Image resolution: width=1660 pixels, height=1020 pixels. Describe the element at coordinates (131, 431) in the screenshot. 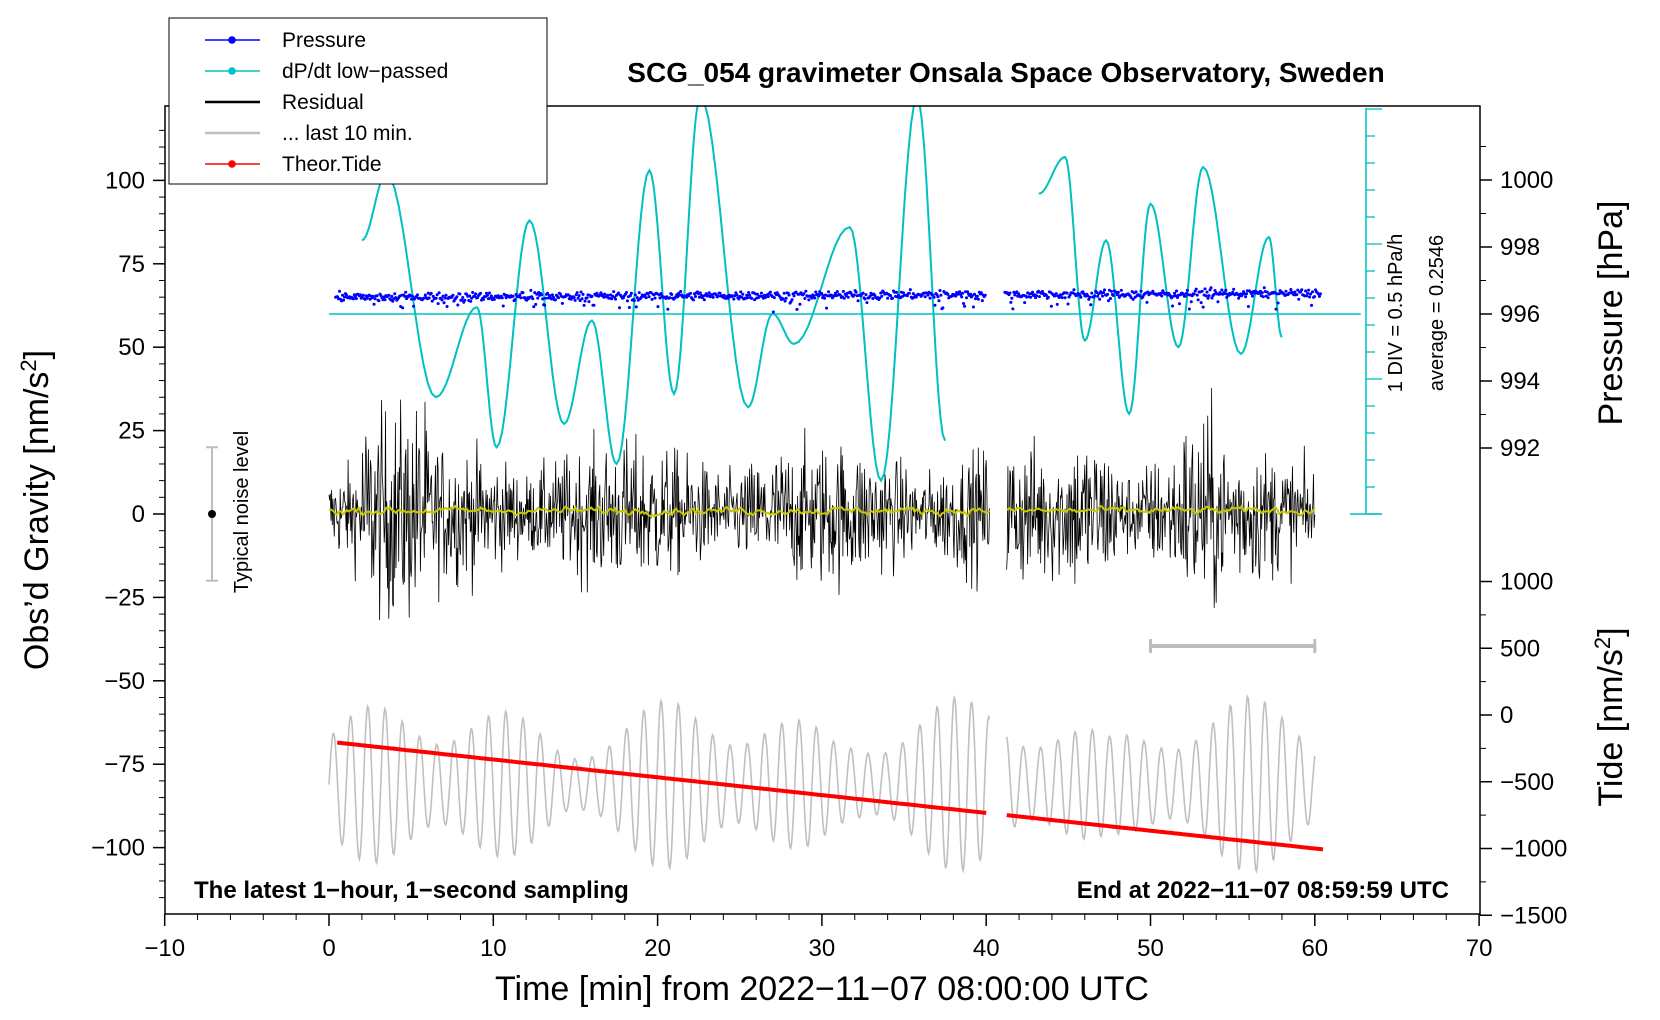

I see `gravity-tick-label: 25` at that location.